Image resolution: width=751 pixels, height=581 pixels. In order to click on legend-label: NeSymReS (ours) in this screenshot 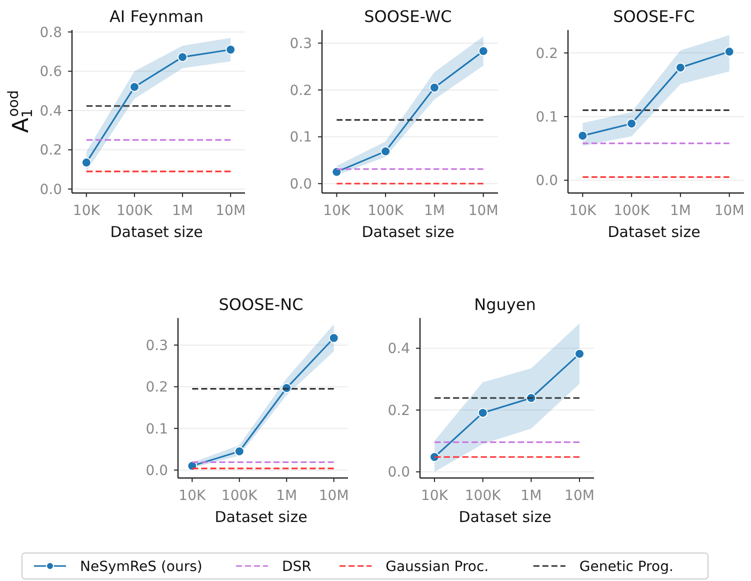, I will do `click(141, 566)`.